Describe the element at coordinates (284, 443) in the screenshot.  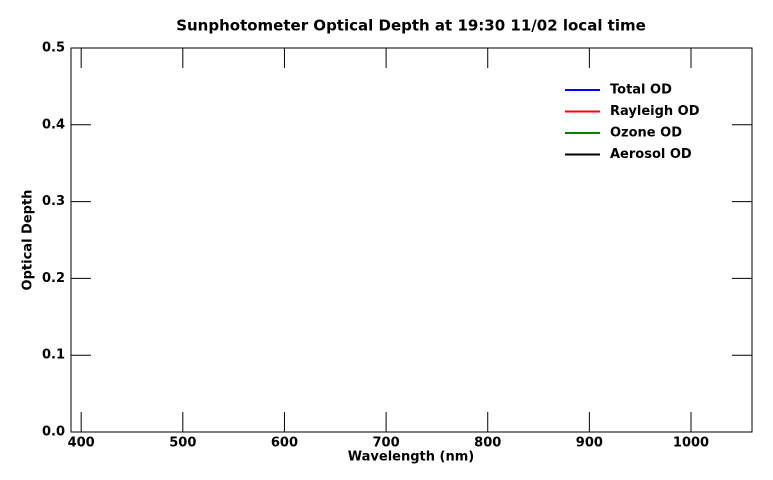
I see `x-tick-label: 600` at that location.